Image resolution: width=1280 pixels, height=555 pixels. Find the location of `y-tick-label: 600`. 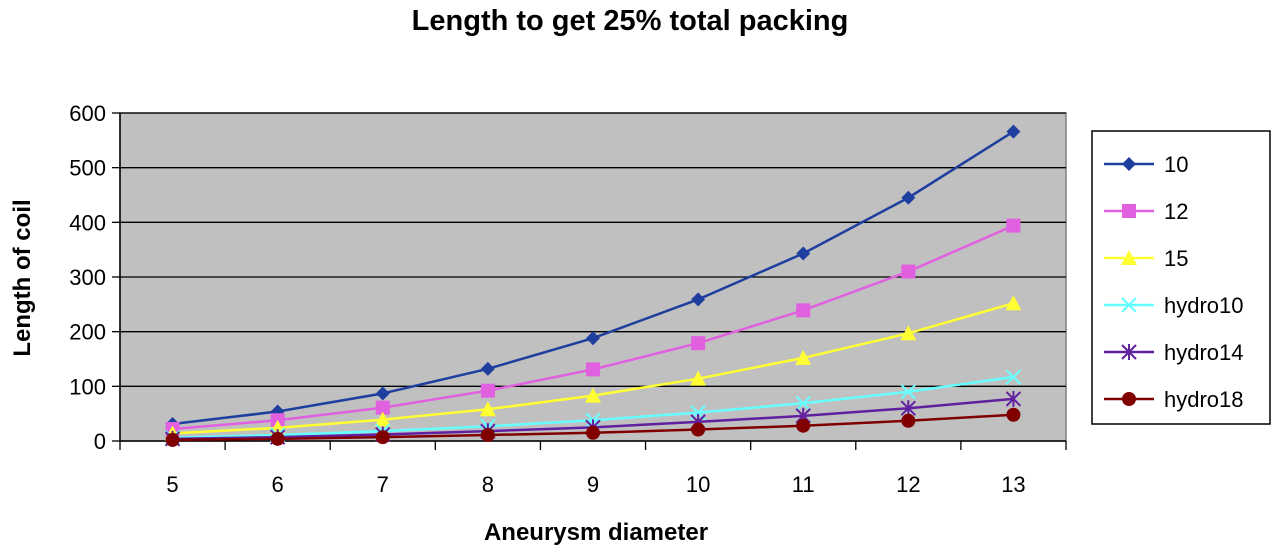

y-tick-label: 600 is located at coordinates (87, 113).